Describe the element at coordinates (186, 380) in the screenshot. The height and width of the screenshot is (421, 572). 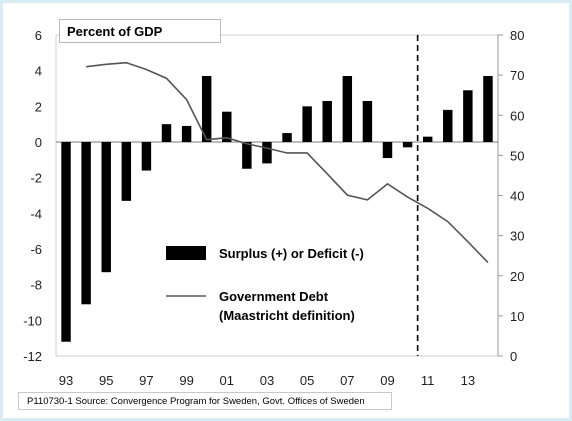
I see `x-axis-tick-label: 99` at that location.